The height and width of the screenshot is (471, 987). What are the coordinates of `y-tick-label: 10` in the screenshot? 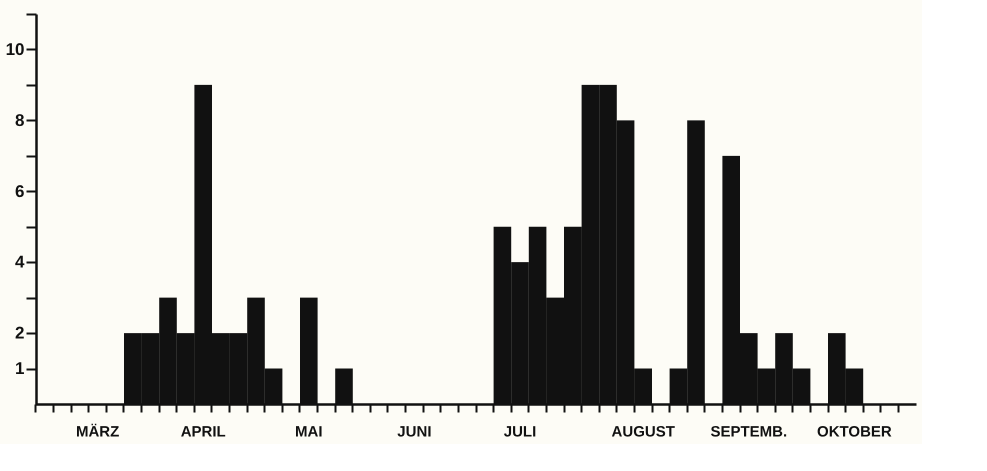 It's located at (15, 49).